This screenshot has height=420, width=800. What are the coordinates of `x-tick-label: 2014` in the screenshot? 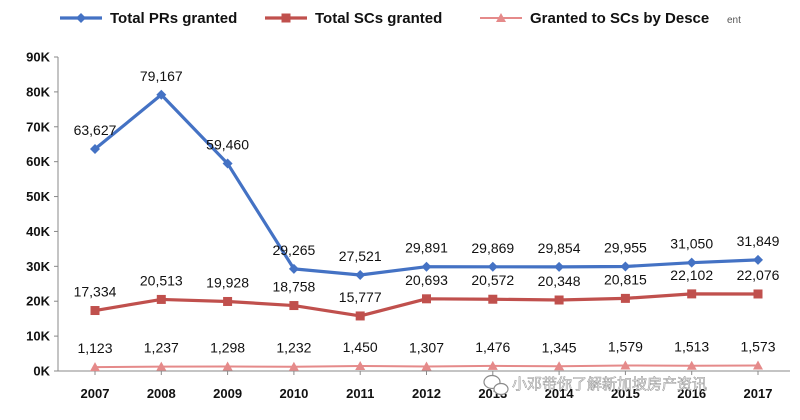 It's located at (560, 393).